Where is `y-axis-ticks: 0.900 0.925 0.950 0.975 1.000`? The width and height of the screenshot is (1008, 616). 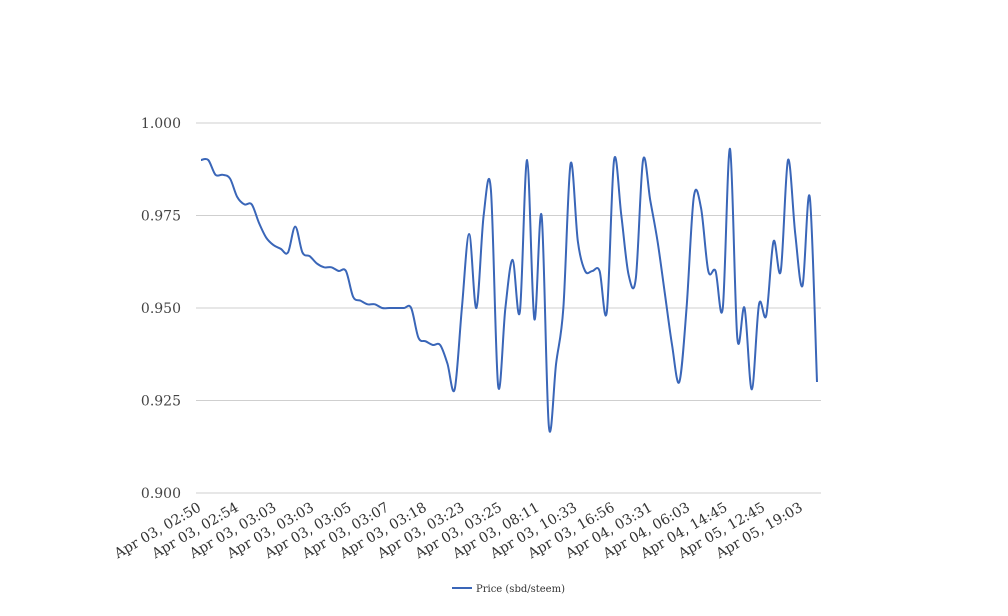
y-axis-ticks: 0.900 0.925 0.950 0.975 1.000 is located at coordinates (161, 309).